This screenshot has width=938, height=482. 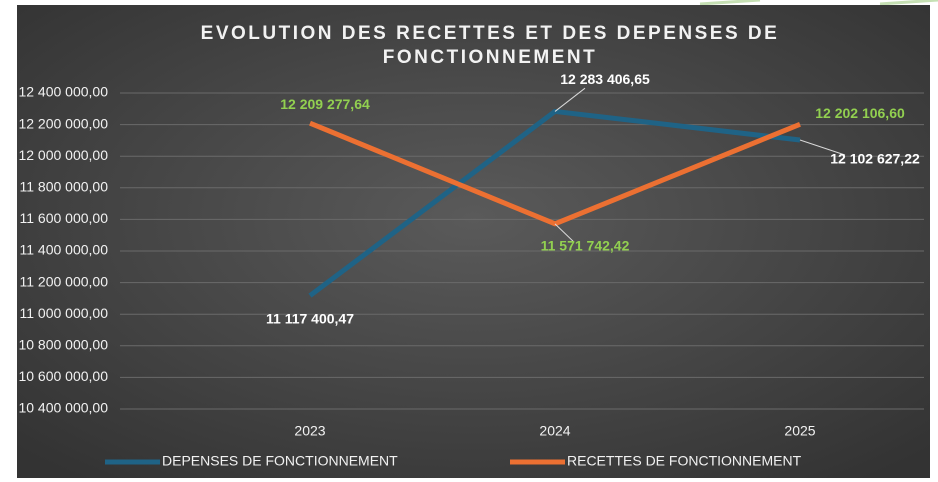 What do you see at coordinates (875, 159) in the screenshot?
I see `data-label: 12 102 627,22` at bounding box center [875, 159].